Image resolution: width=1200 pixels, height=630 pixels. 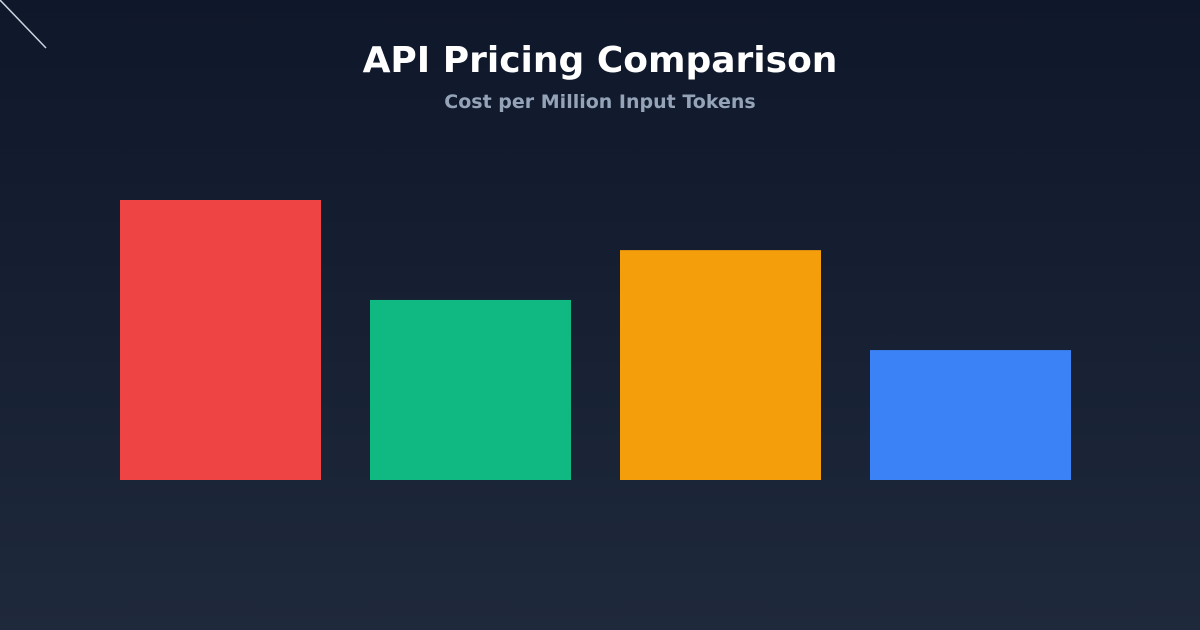 I want to click on chart-subtitle: Cost per Million Input Tokens, so click(x=600, y=102).